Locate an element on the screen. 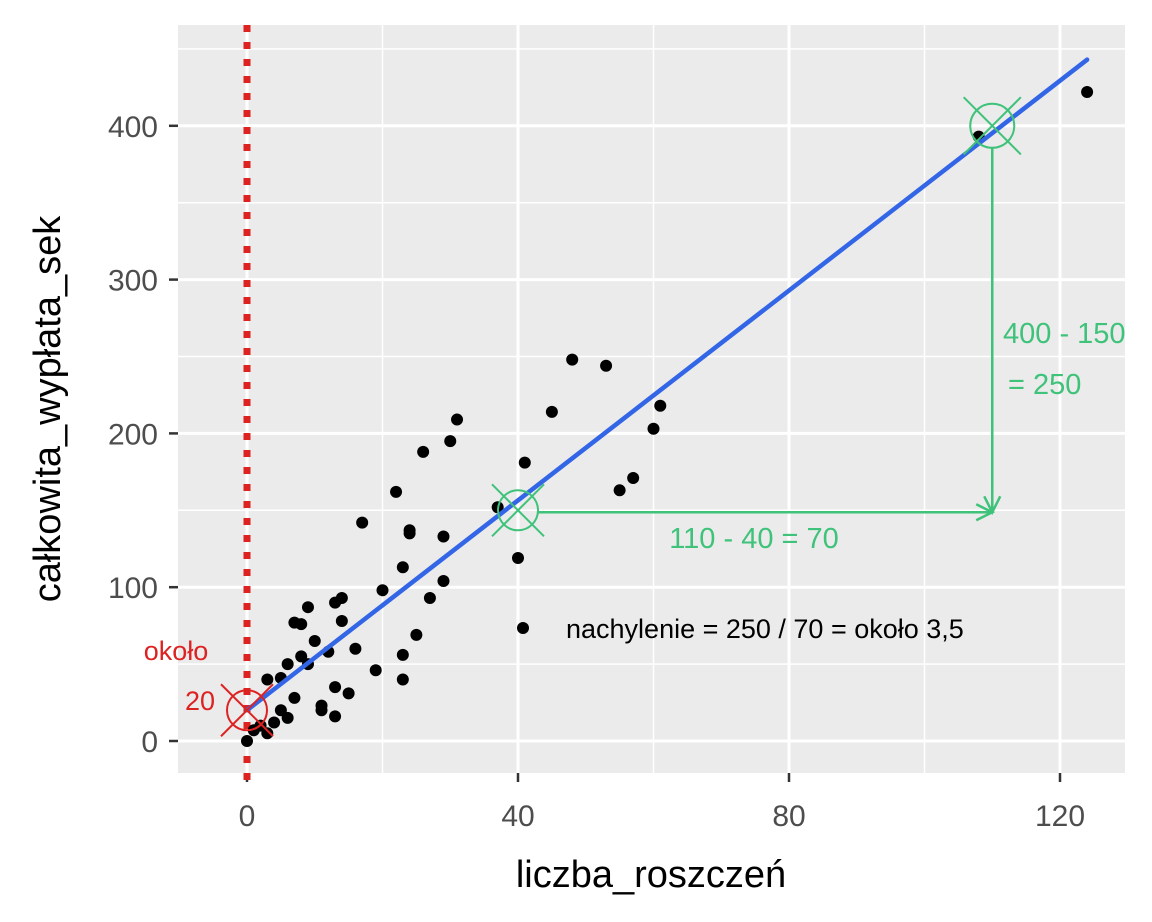  start-marker is located at coordinates (518, 510).